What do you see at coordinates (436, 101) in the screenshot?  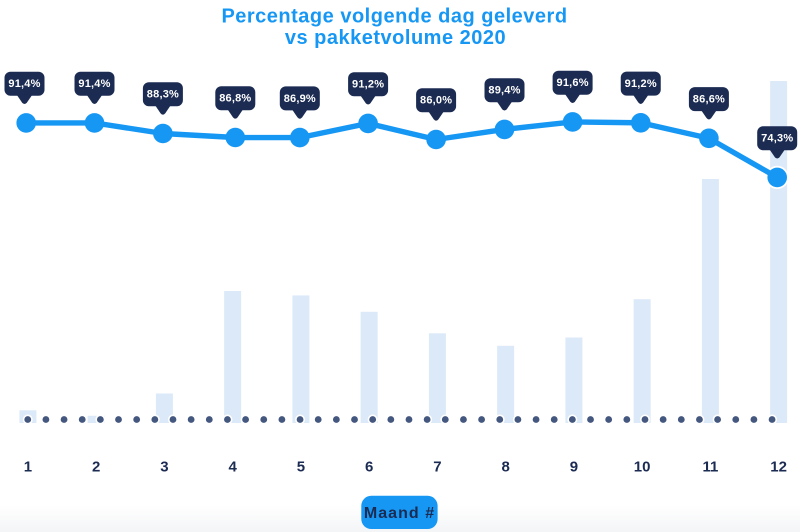 I see `svg-text: 86,0%` at bounding box center [436, 101].